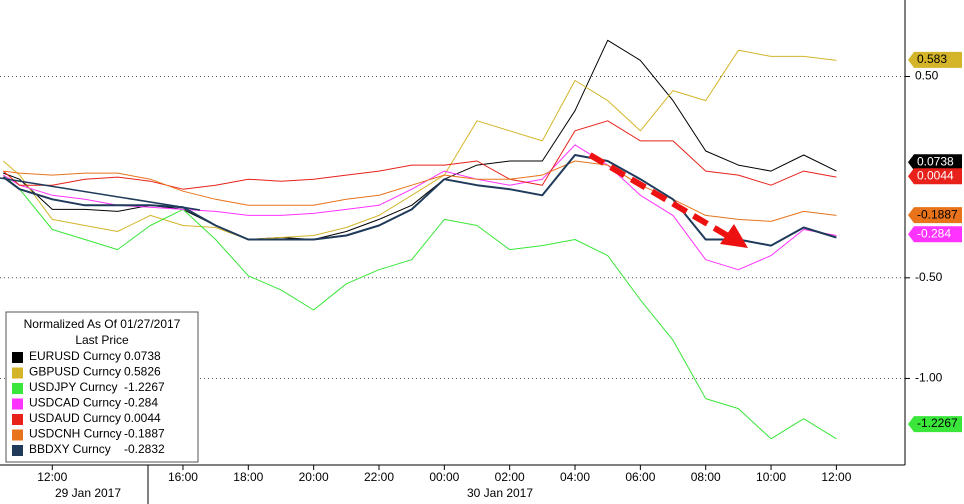 This screenshot has height=504, width=964. What do you see at coordinates (144, 434) in the screenshot?
I see `legend-value: -0.1887` at bounding box center [144, 434].